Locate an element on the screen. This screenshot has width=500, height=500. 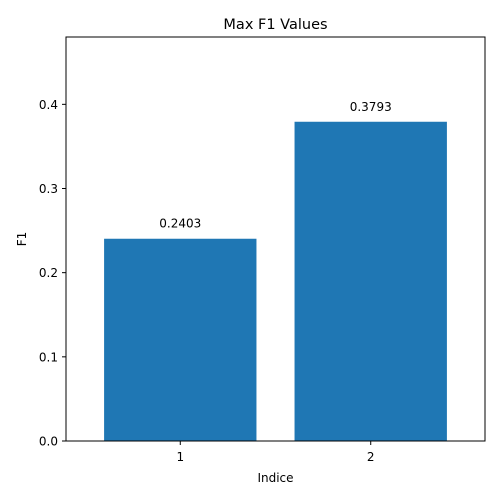
data-label-1: 0.2403 is located at coordinates (180, 224).